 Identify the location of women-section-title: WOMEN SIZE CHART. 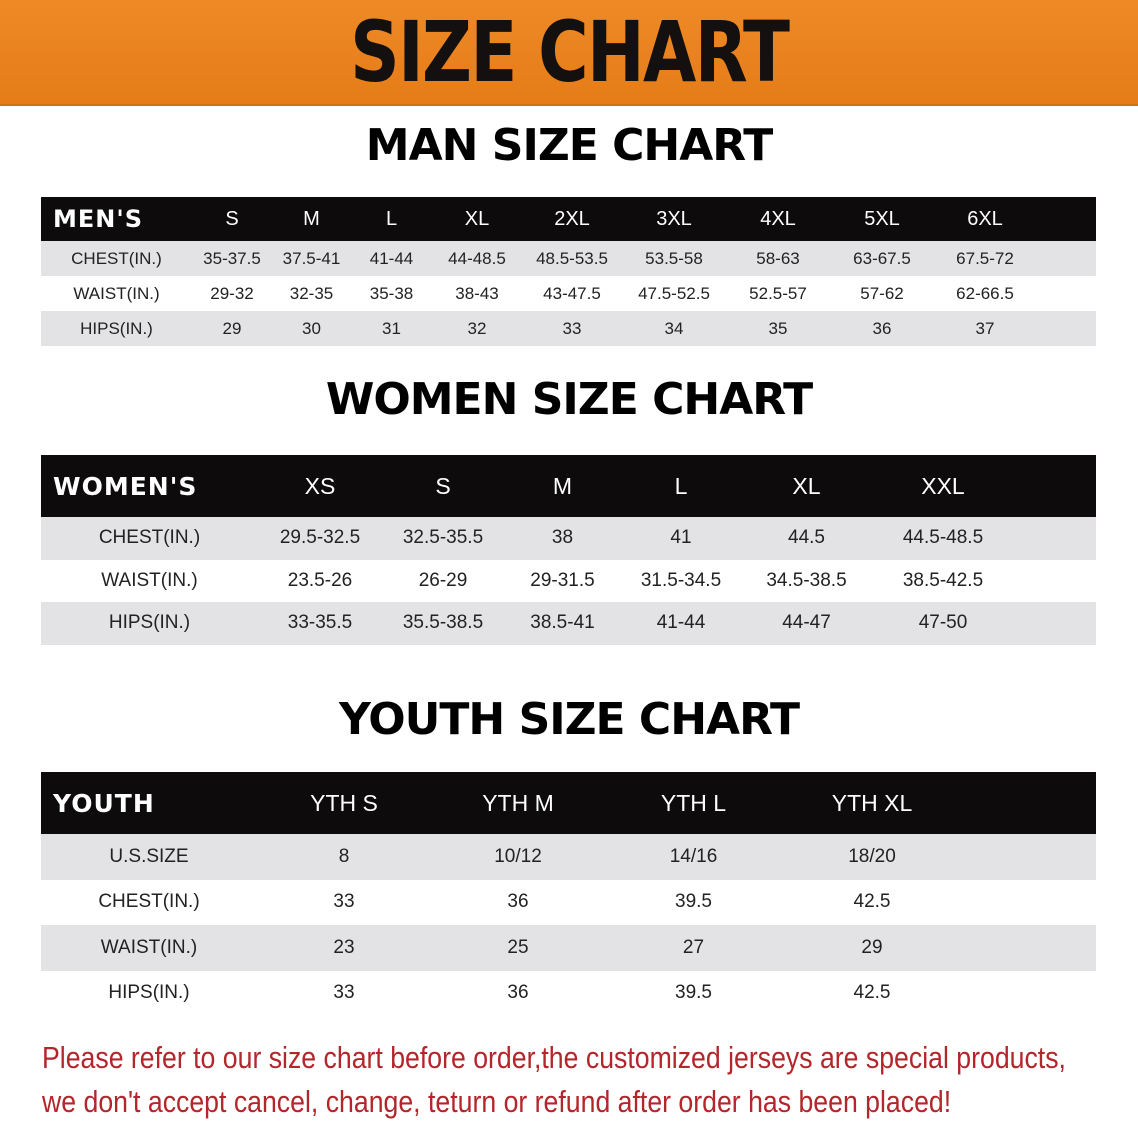
(569, 399).